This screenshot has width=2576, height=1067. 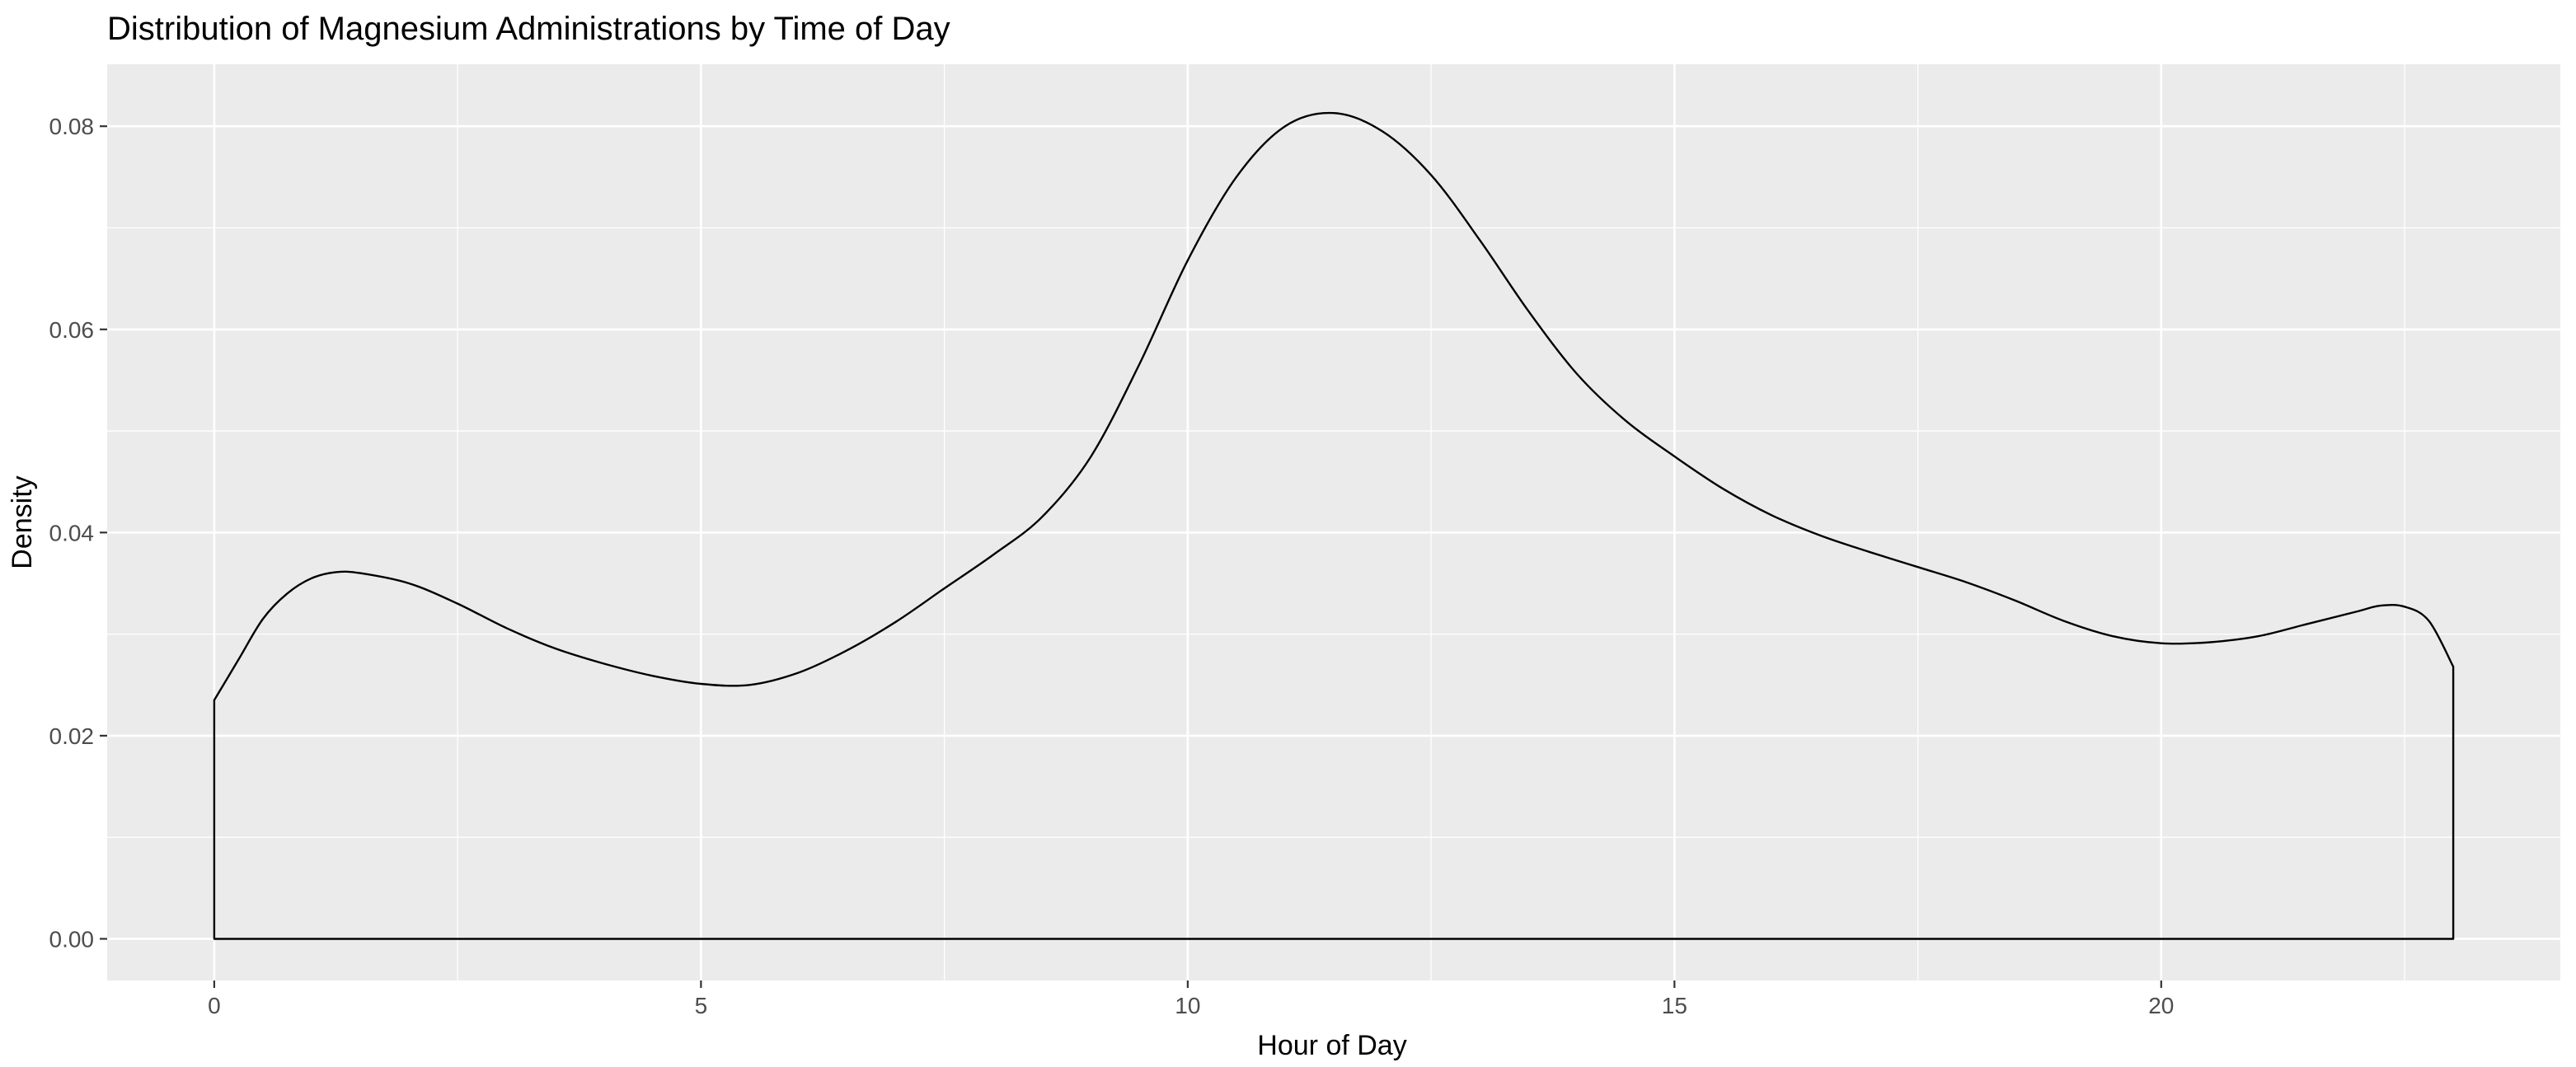 I want to click on y-tick-label: 0.00, so click(x=72, y=939).